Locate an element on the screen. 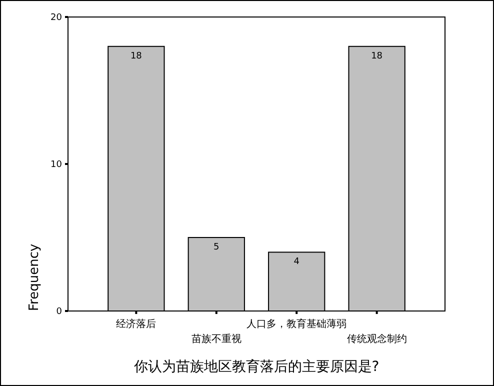 Image resolution: width=494 pixels, height=386 pixels. data-label: 5 is located at coordinates (217, 247).